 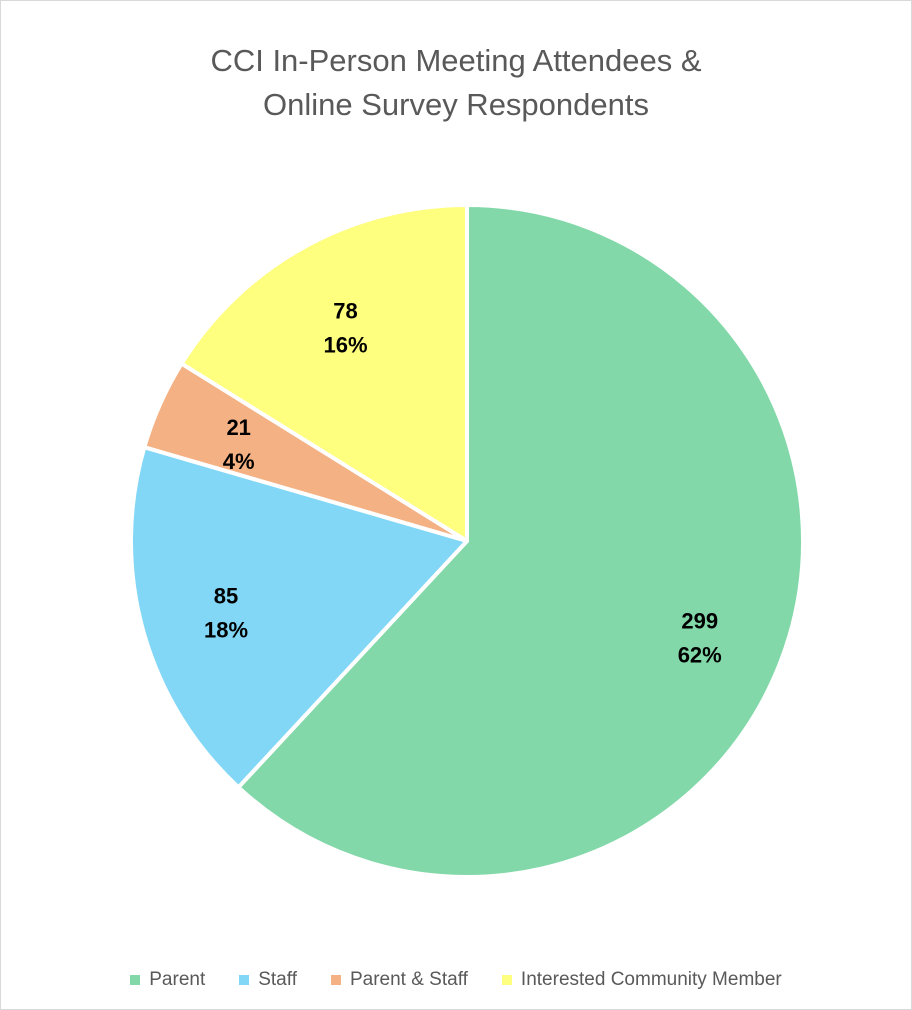 I want to click on legend-item-staff: Staff, so click(x=268, y=980).